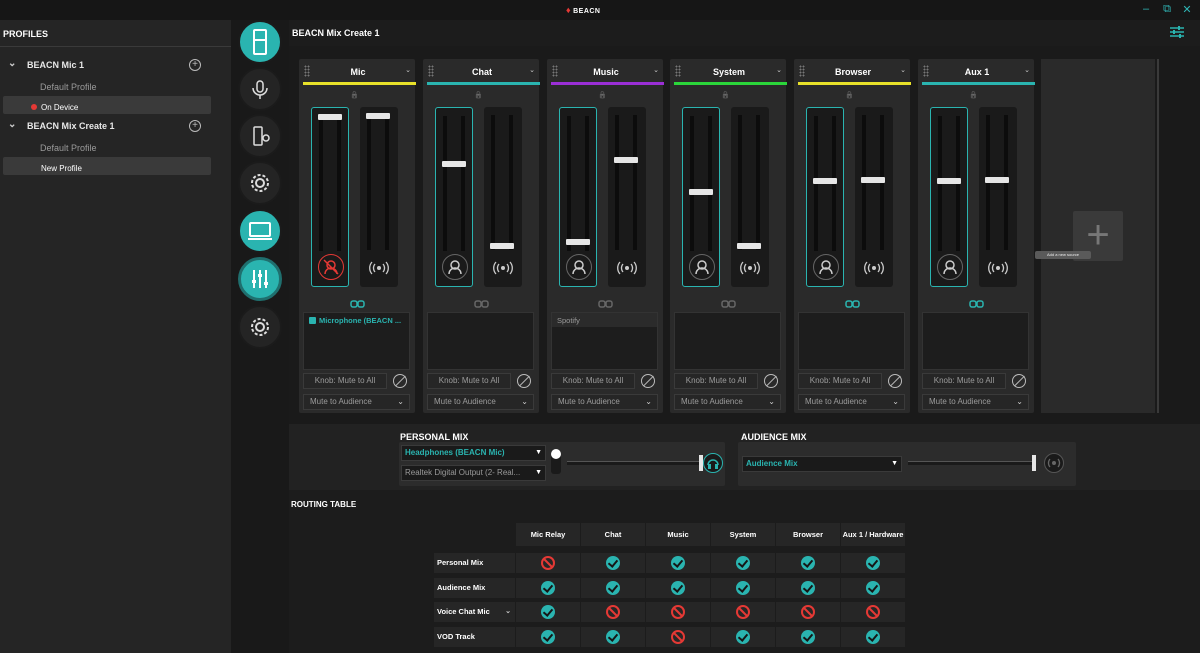 The width and height of the screenshot is (1200, 653). I want to click on audience-volume-slider, so click(972, 463).